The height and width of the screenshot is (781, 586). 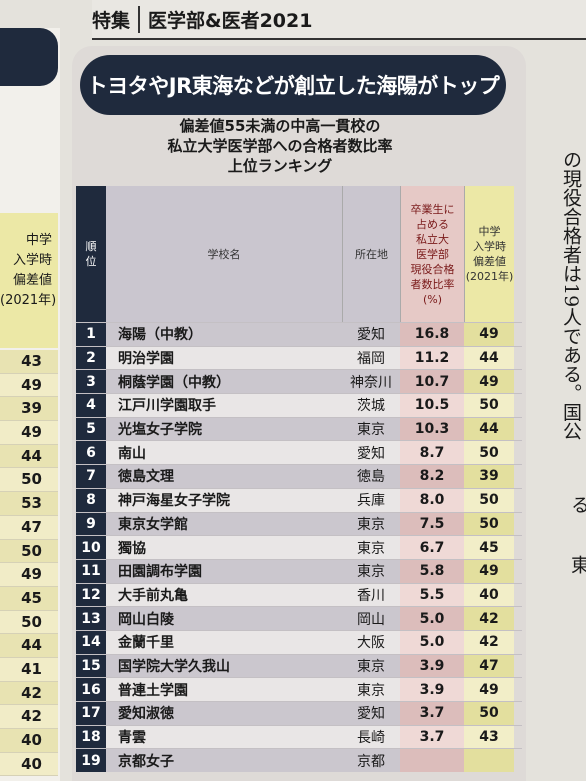 What do you see at coordinates (299, 381) in the screenshot?
I see `table-row: 3 桐蔭学園（中教） 神奈川 10.7 49` at bounding box center [299, 381].